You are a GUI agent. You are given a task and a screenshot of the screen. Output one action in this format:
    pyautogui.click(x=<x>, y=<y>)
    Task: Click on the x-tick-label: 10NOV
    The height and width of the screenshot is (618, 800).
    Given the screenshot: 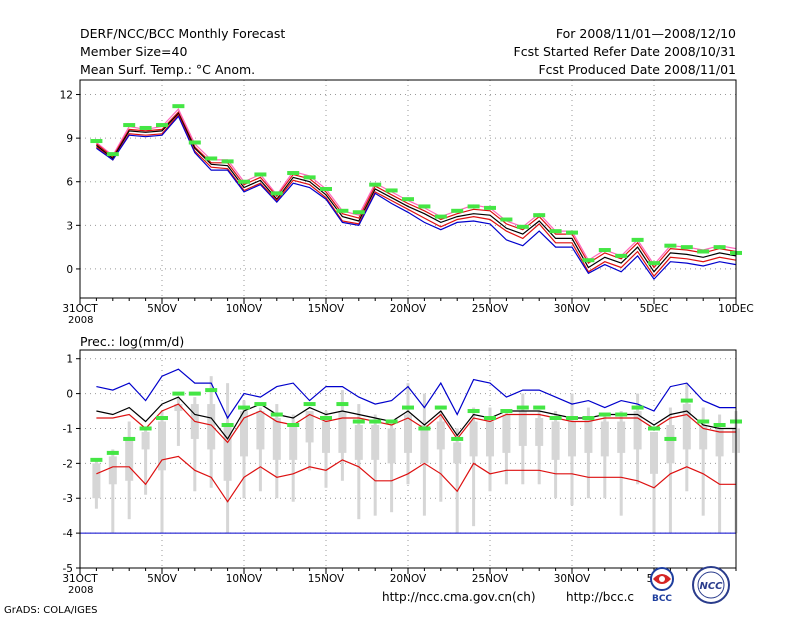 What is the action you would take?
    pyautogui.click(x=244, y=579)
    